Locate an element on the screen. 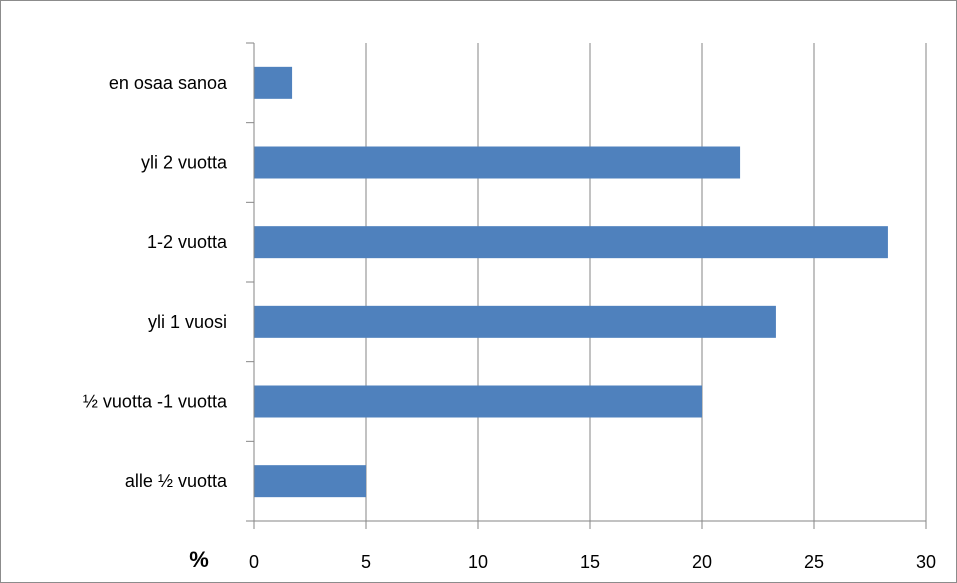 This screenshot has width=957, height=583. x-tick-label-15: 15 is located at coordinates (590, 562).